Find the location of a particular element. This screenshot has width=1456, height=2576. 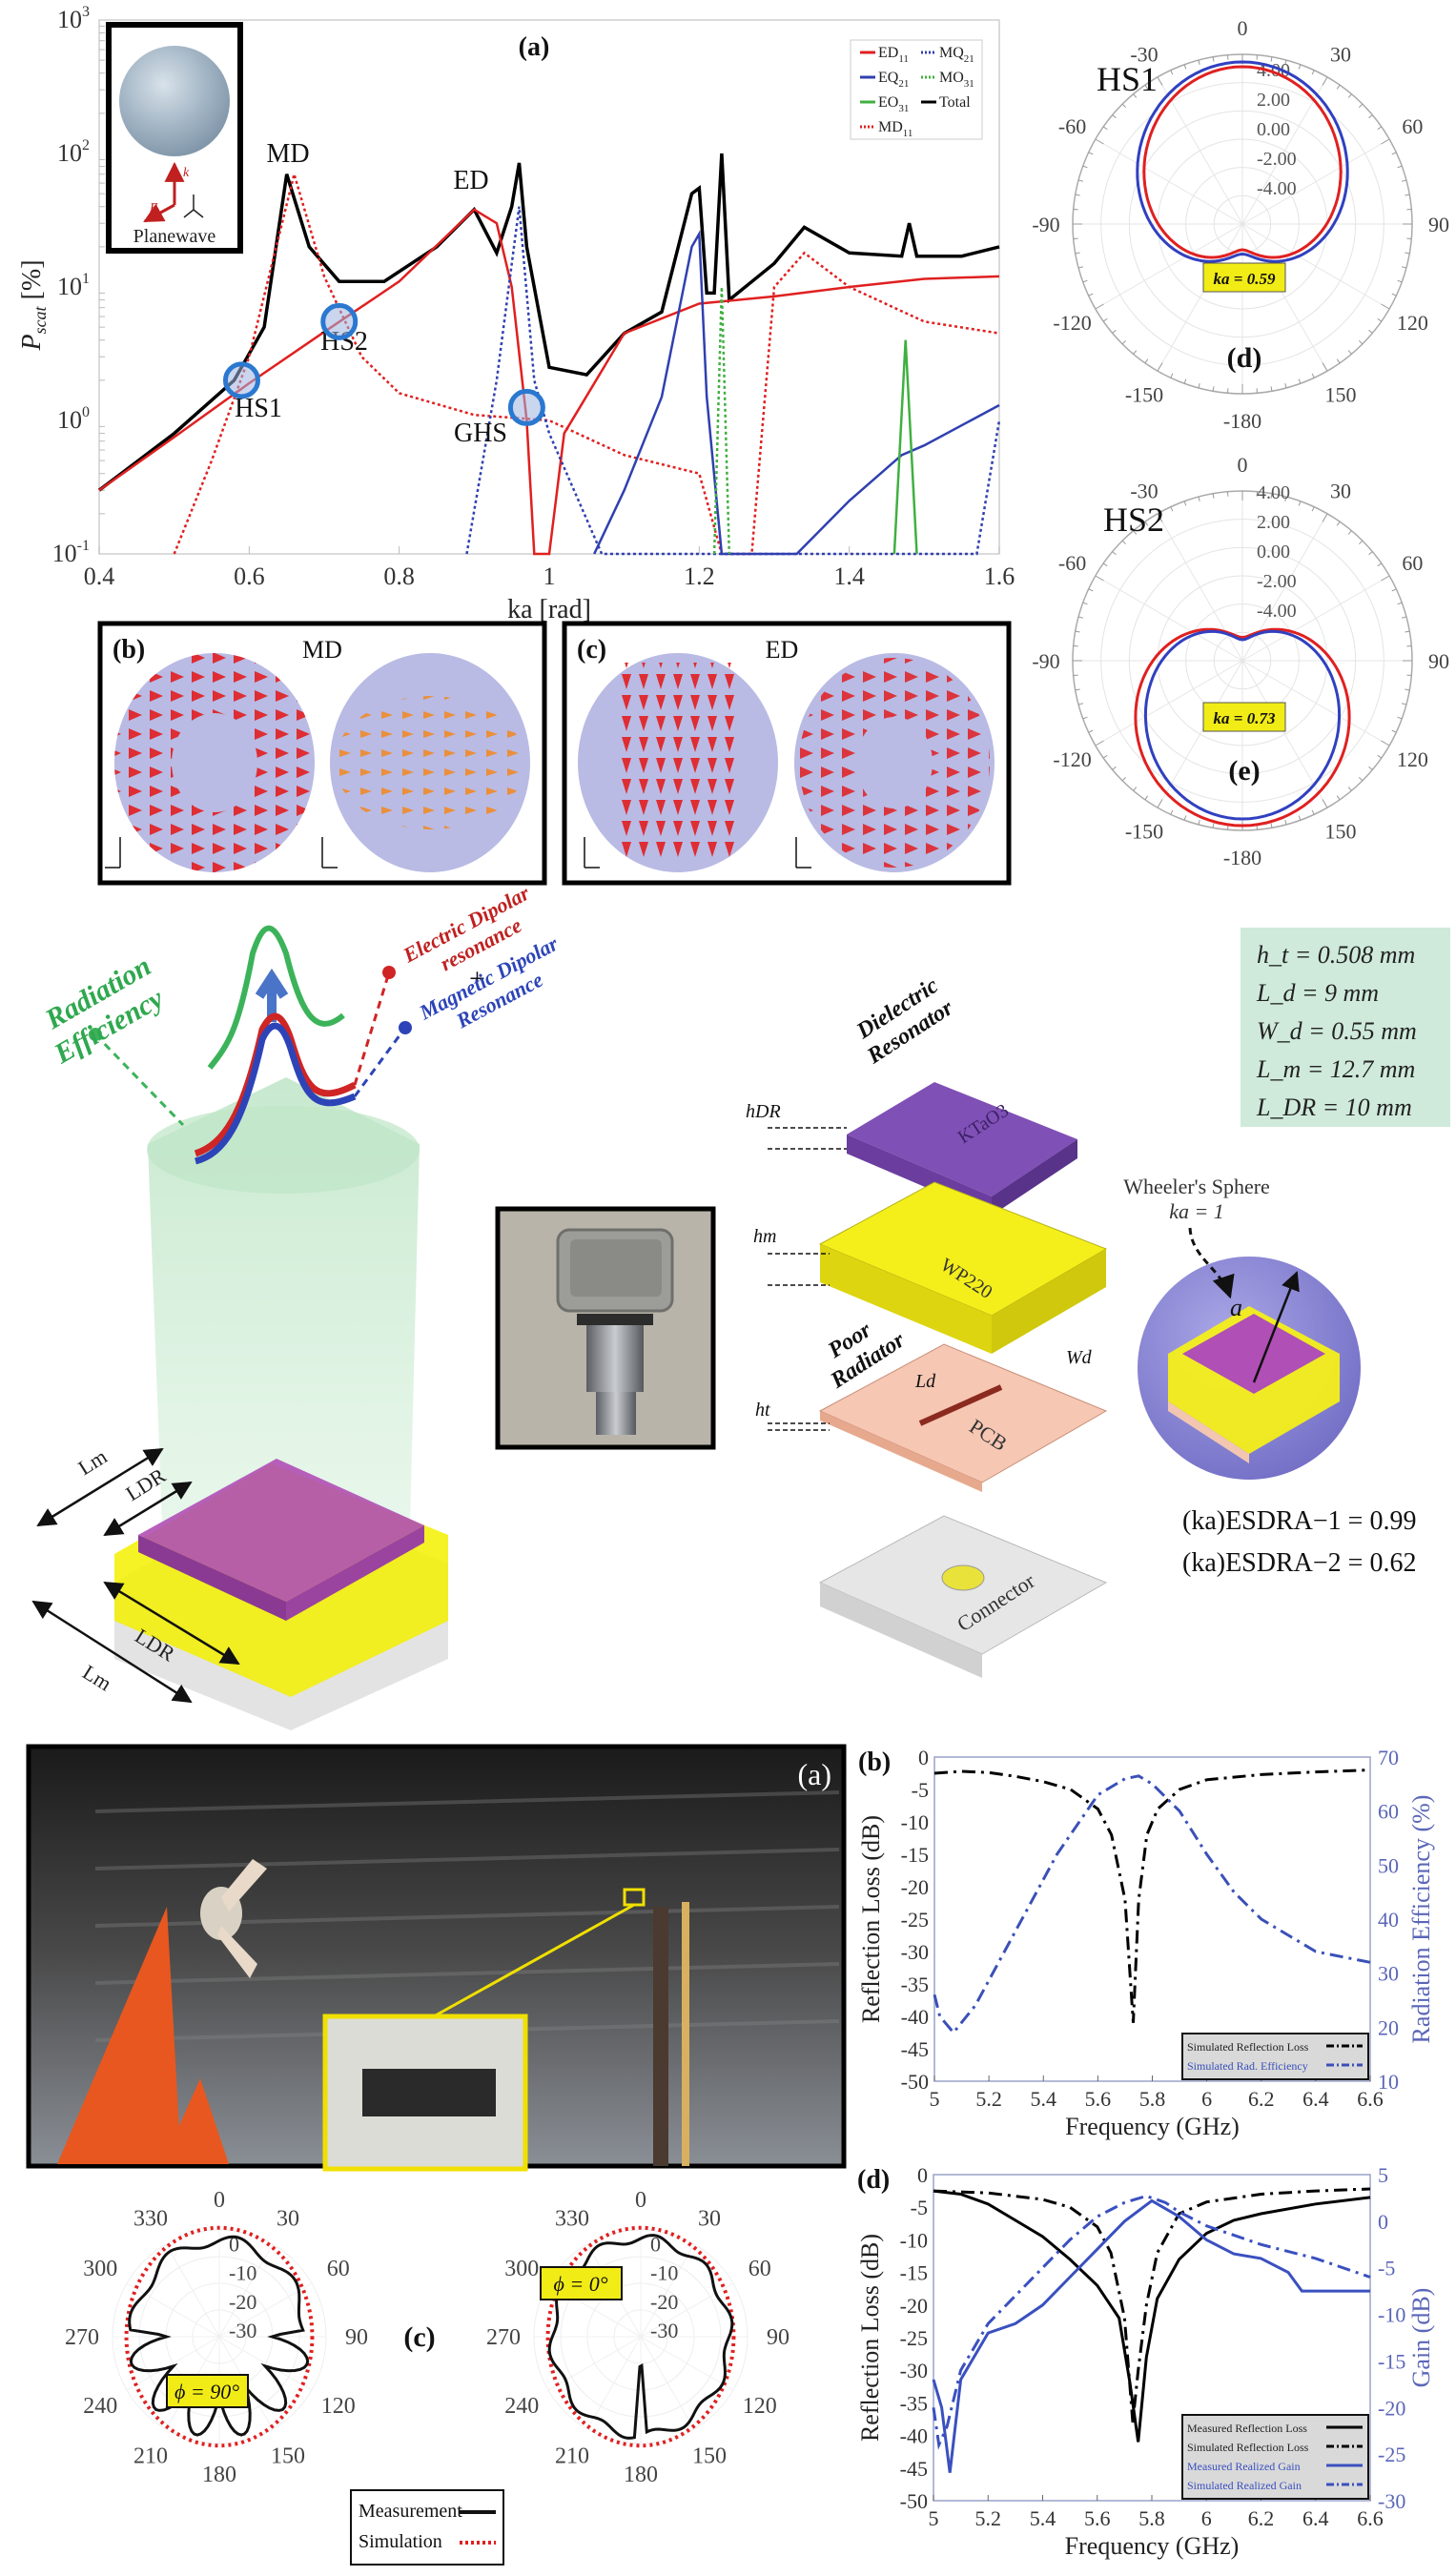

y-right-tick: 10 is located at coordinates (1389, 2082).